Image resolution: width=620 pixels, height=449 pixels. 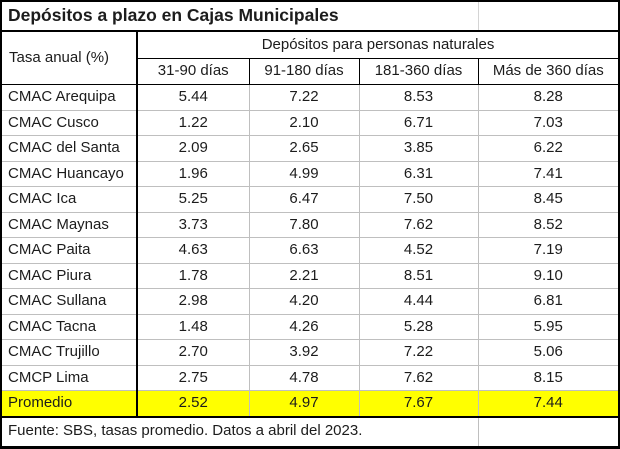 I want to click on table-row: CMAC Maynas 3.73 7.80 7.62 8.52, so click(x=310, y=225).